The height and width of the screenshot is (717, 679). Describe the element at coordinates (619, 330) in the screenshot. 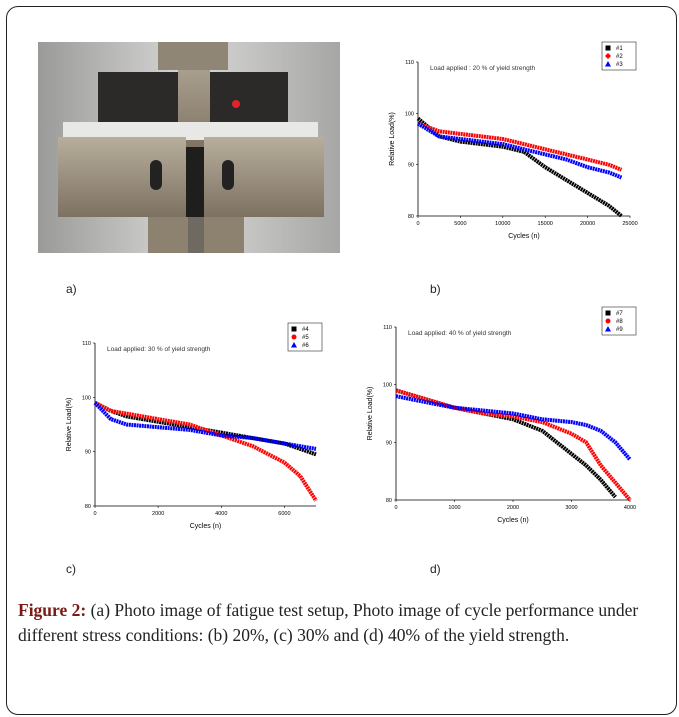

I see `legend-label: #9` at that location.